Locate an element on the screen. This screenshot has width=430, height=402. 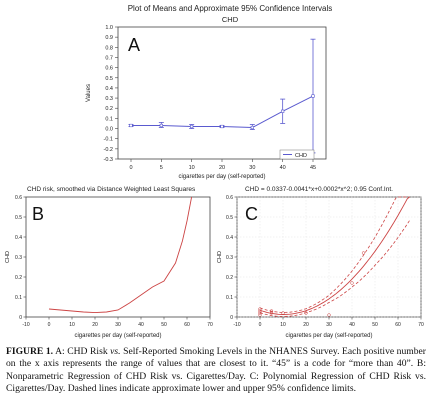
chart-c-upper-confidence-line is located at coordinates (334, 254).